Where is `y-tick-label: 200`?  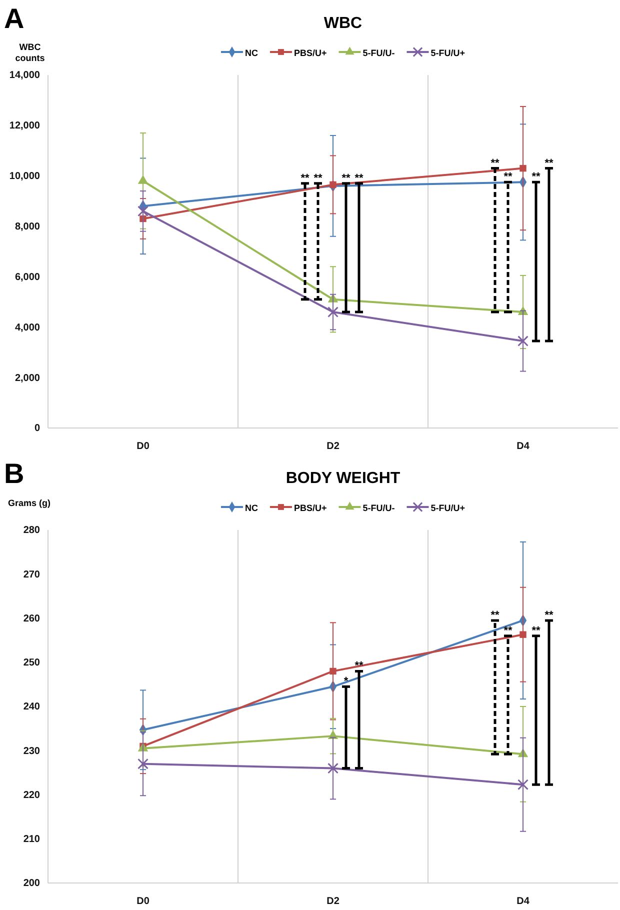 y-tick-label: 200 is located at coordinates (31, 884).